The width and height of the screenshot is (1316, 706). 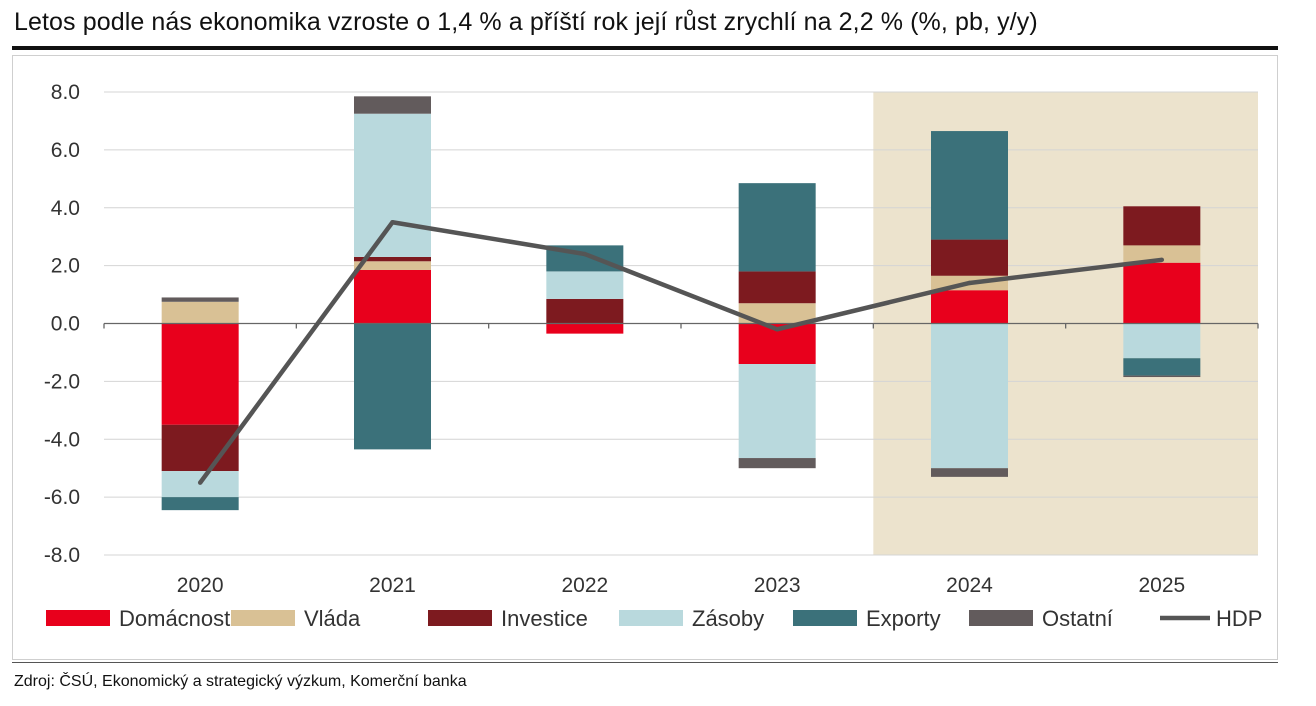 I want to click on x-tick-label: 2023, so click(x=777, y=585).